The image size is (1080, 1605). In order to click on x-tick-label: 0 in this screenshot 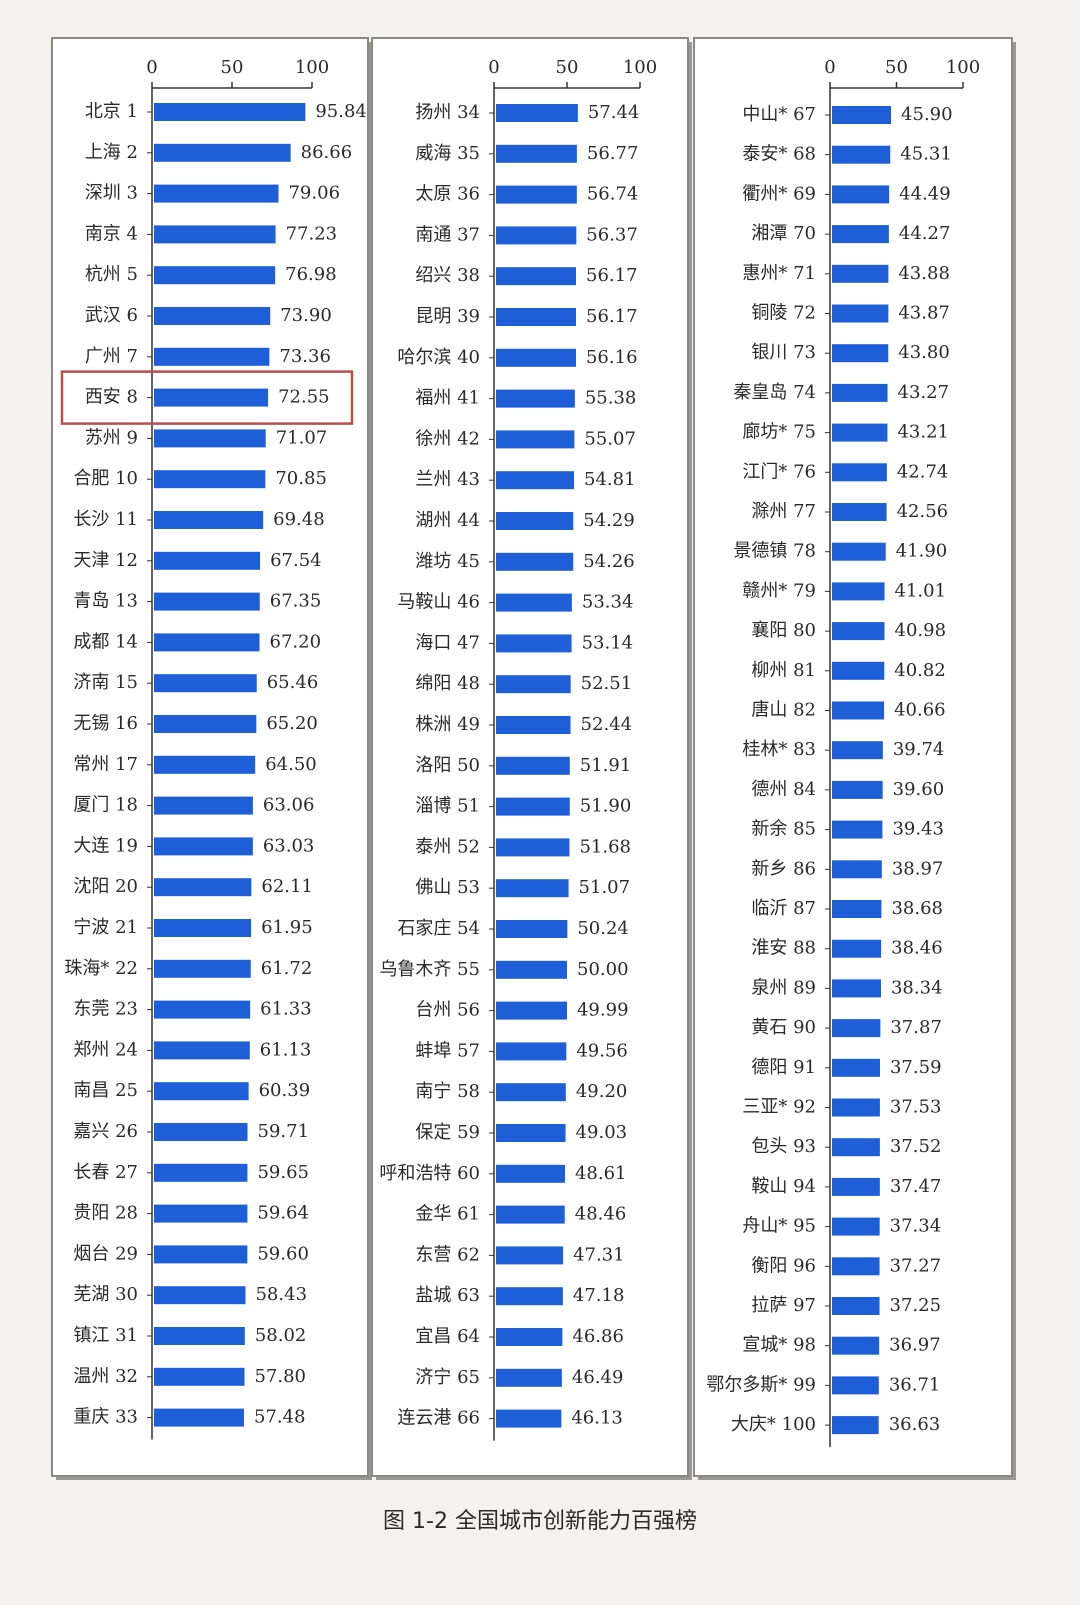, I will do `click(829, 67)`.